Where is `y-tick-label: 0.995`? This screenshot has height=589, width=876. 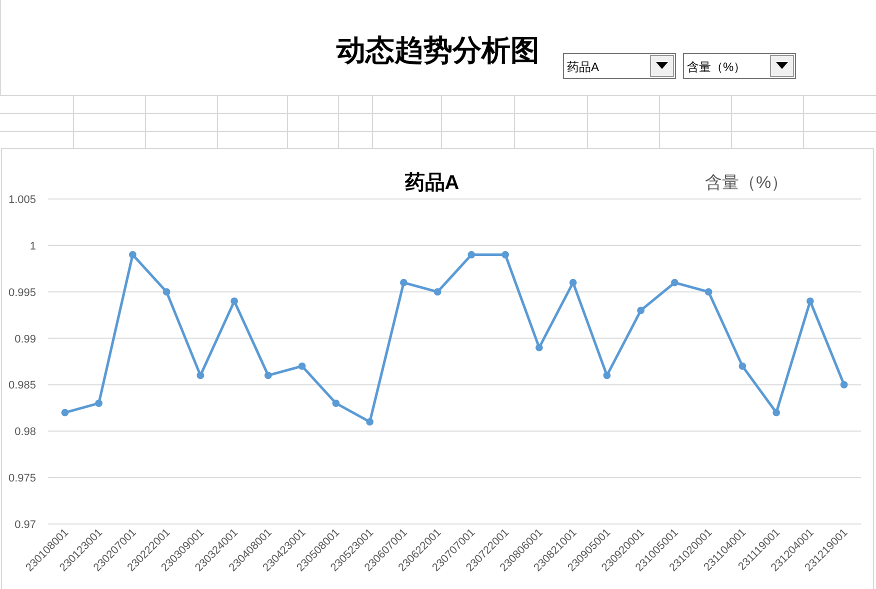
y-tick-label: 0.995 is located at coordinates (22, 292).